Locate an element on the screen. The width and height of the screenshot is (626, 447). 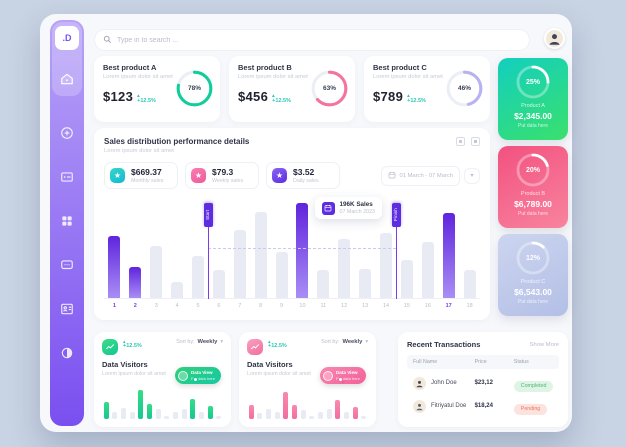
visitors-bar-chart: Data View Put data here is located at coordinates (162, 393).